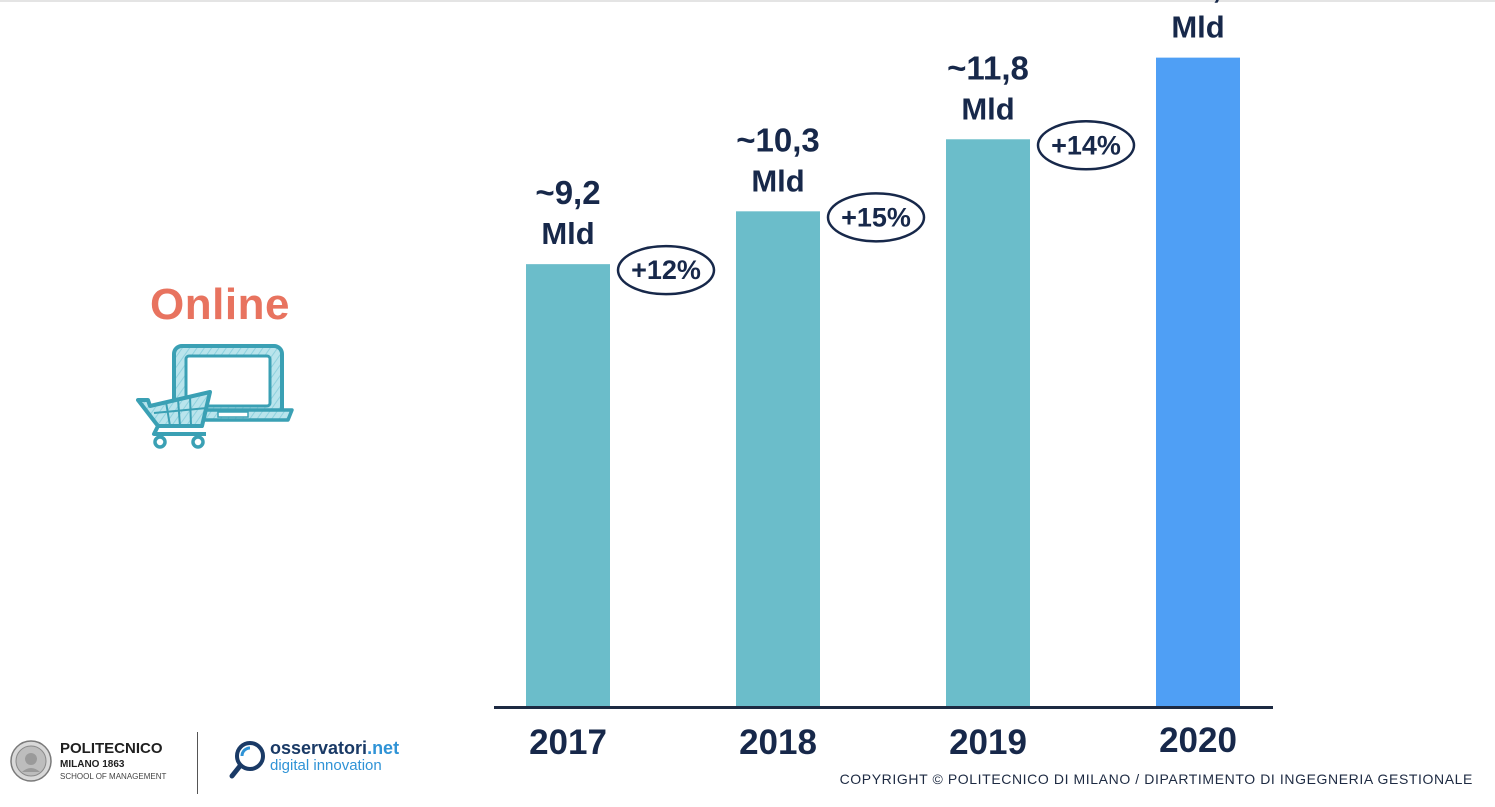 The height and width of the screenshot is (807, 1495). Describe the element at coordinates (92, 764) in the screenshot. I see `politecnico-city: MILANO 1863` at that location.